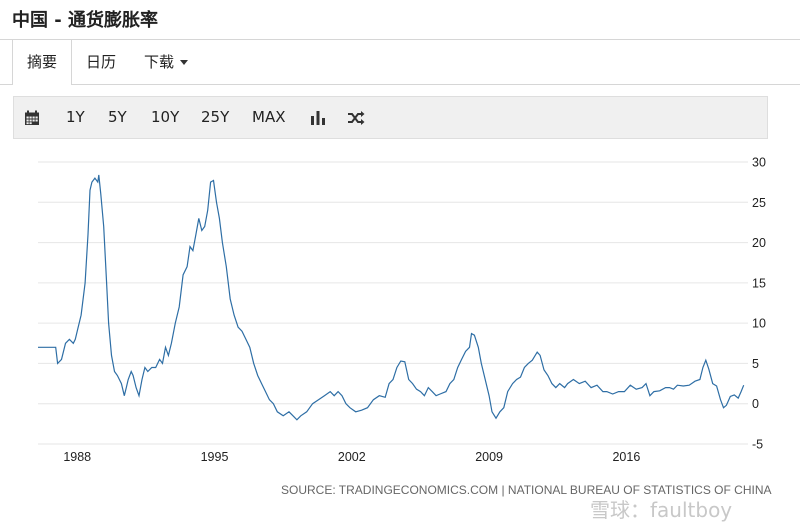 This screenshot has width=800, height=532. Describe the element at coordinates (117, 117) in the screenshot. I see `range-5y-button: 5Y` at that location.